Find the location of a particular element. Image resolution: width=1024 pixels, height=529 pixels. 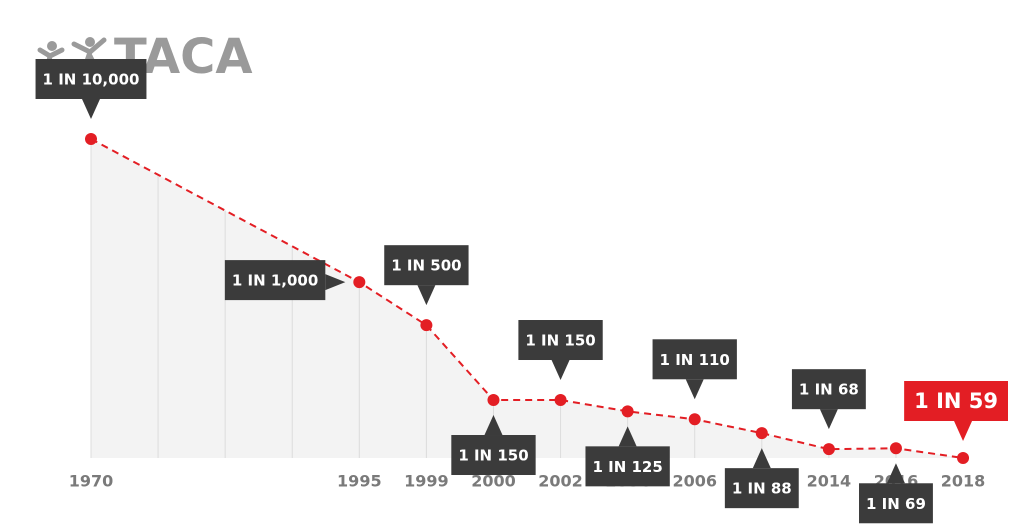

x-tick-label: 1995 is located at coordinates (359, 481).